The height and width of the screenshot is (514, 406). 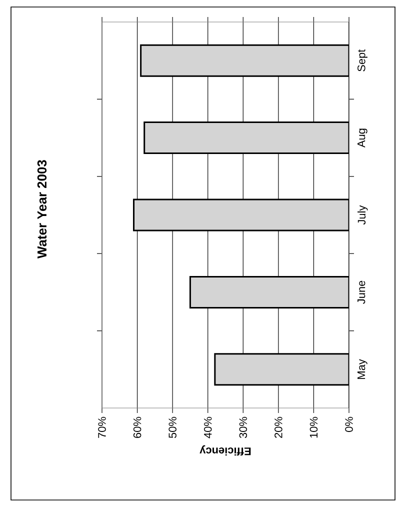 I want to click on x-tick-label: 60%, so click(x=137, y=427).